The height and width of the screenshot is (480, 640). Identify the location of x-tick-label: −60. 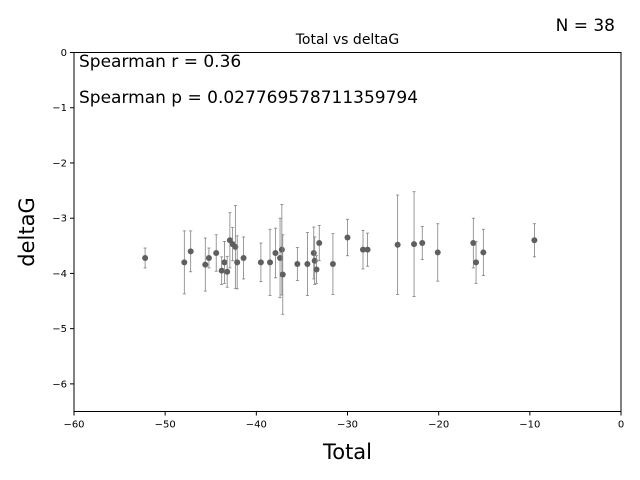
(73, 425).